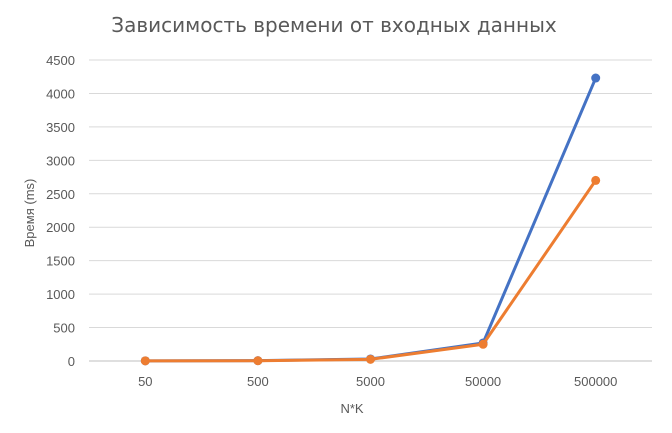 The image size is (672, 433). What do you see at coordinates (370, 381) in the screenshot?
I see `x-tick-label: 5000` at bounding box center [370, 381].